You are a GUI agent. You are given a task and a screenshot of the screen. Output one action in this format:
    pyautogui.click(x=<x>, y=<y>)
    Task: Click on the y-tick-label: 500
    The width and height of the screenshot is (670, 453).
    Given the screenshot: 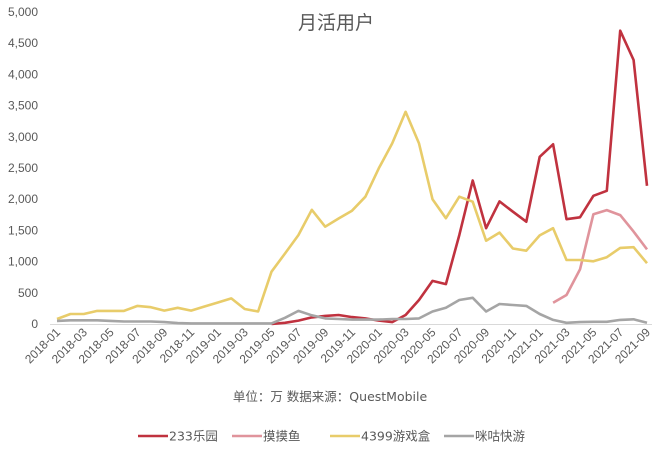 What is the action you would take?
    pyautogui.click(x=28, y=293)
    